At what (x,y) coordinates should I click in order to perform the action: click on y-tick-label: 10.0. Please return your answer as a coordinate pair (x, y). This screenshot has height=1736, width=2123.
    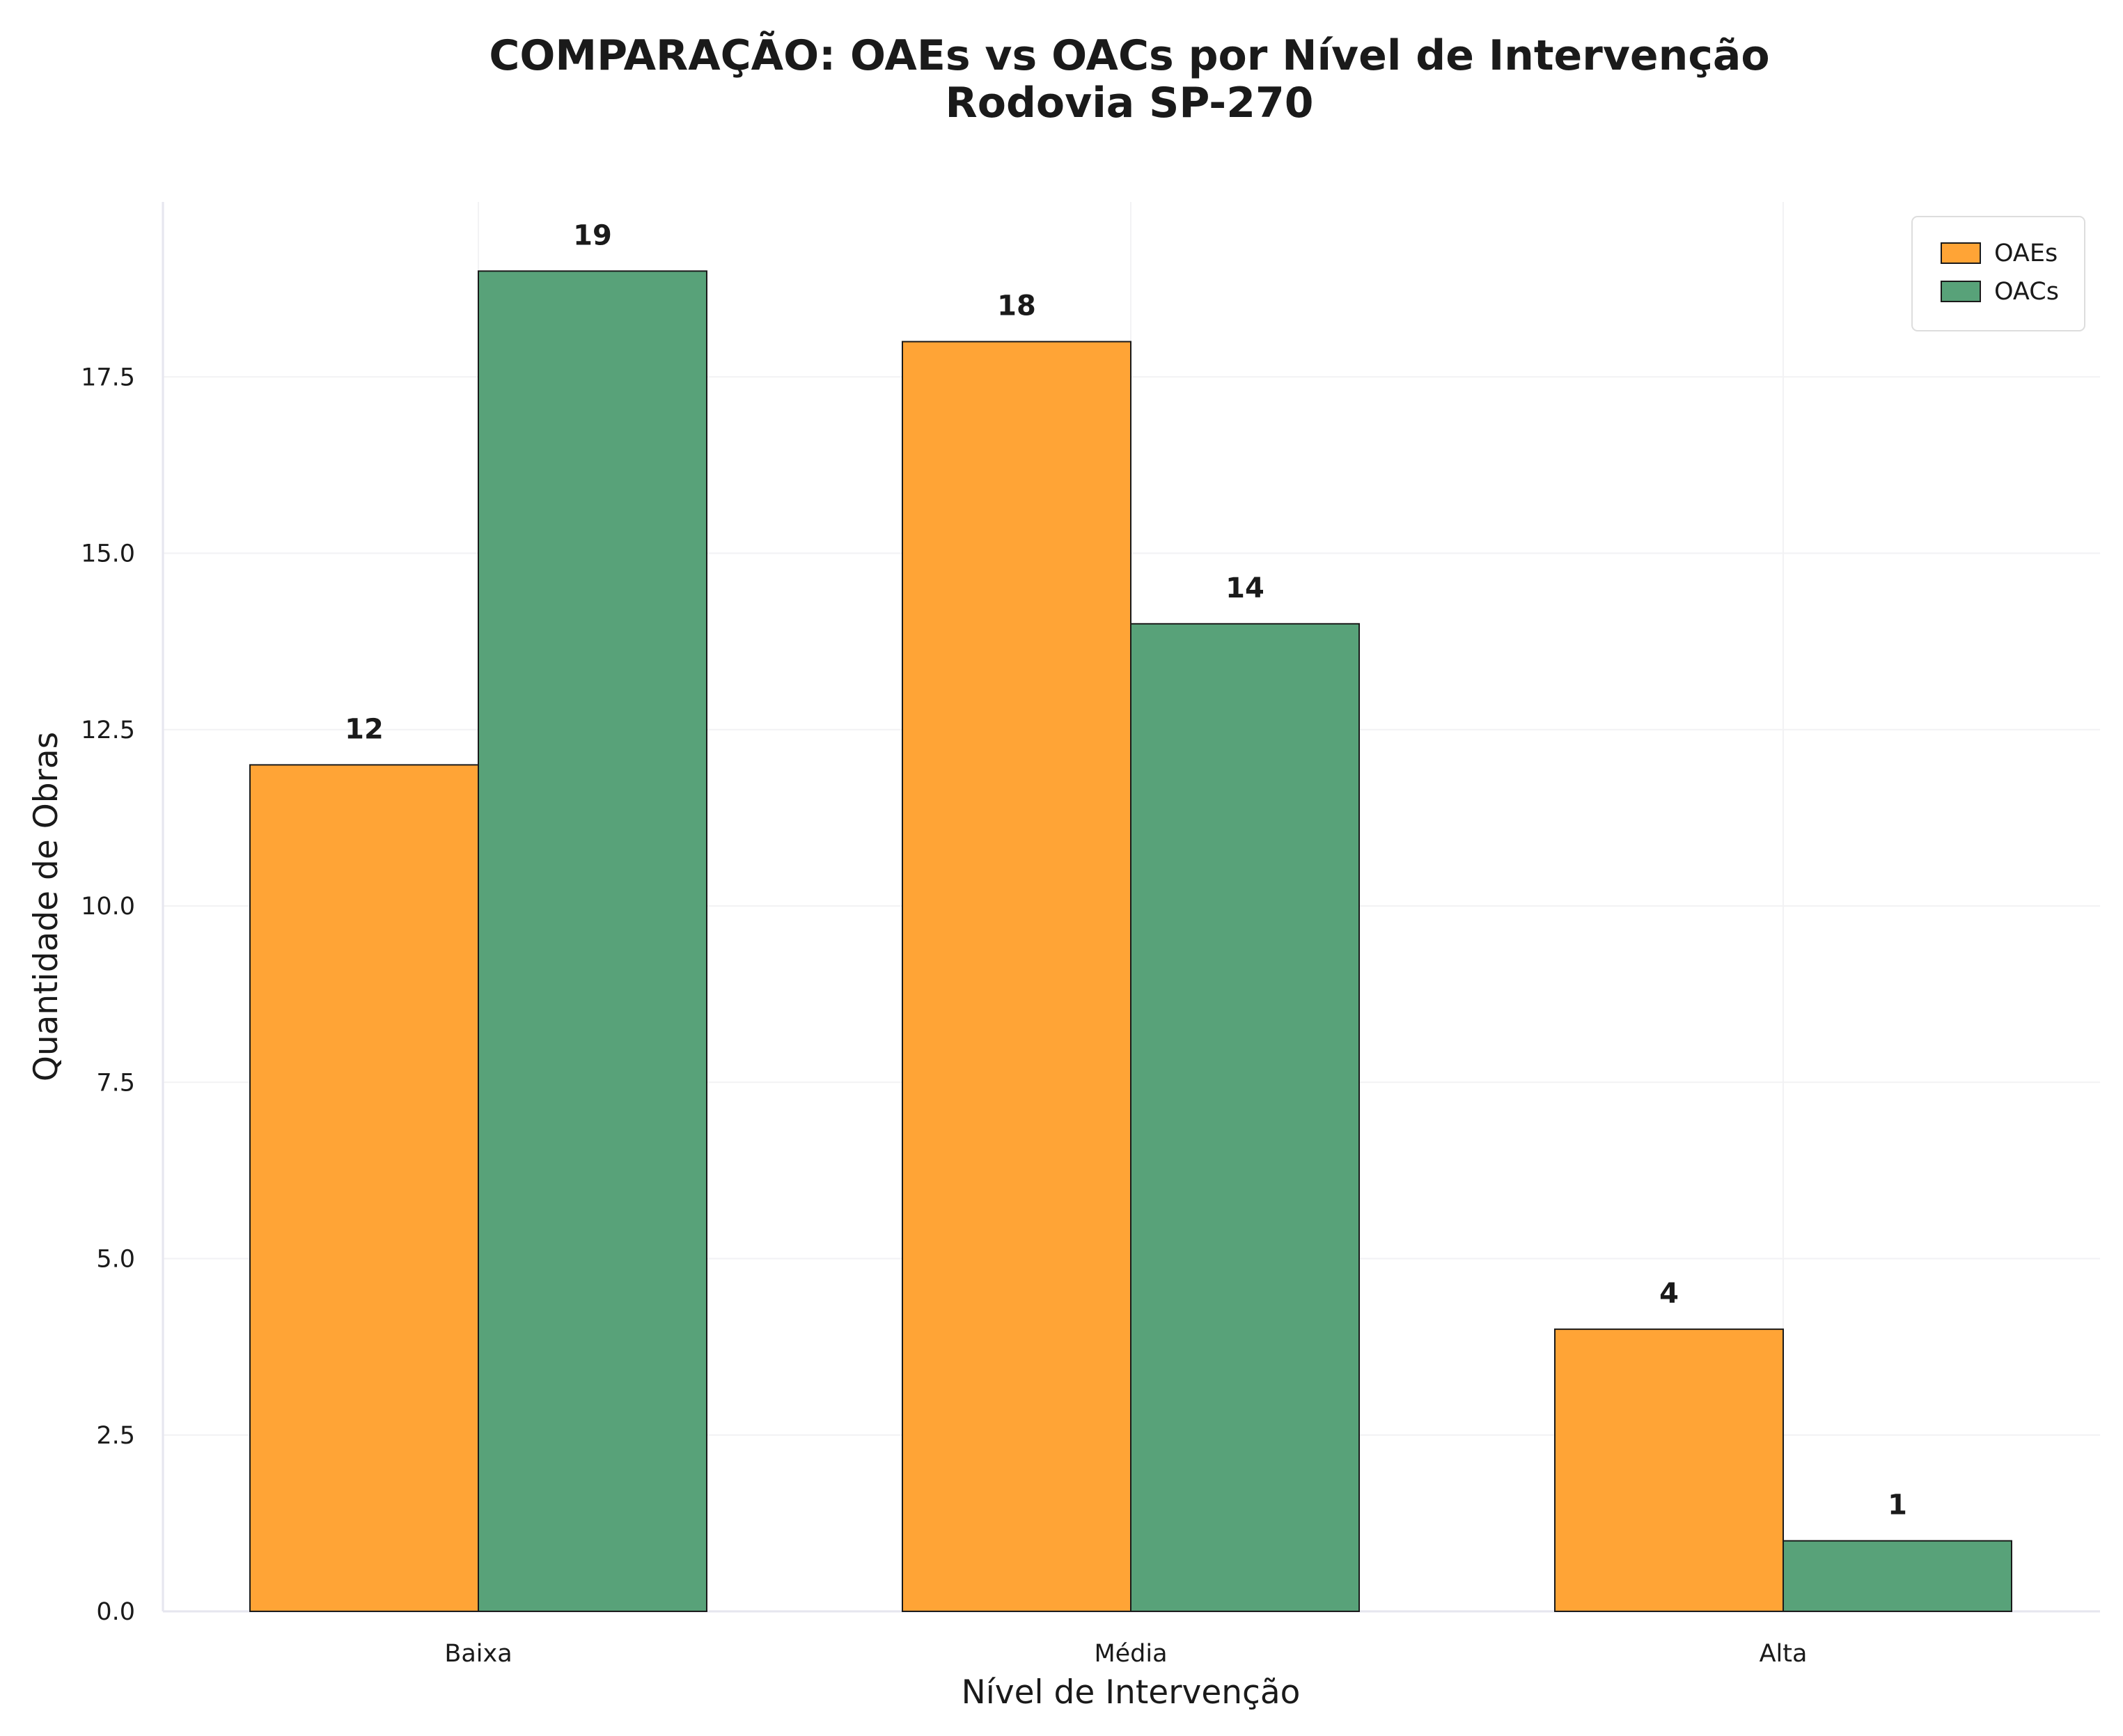
    Looking at the image, I should click on (108, 907).